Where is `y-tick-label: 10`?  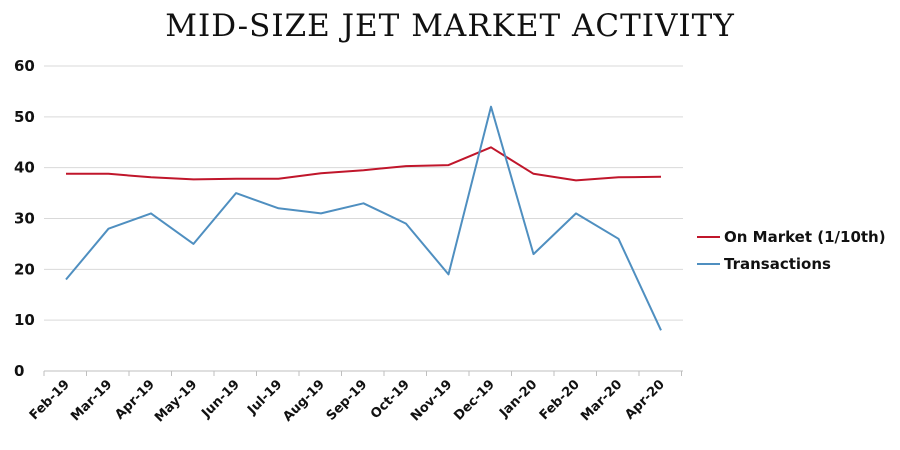 y-tick-label: 10 is located at coordinates (24, 320).